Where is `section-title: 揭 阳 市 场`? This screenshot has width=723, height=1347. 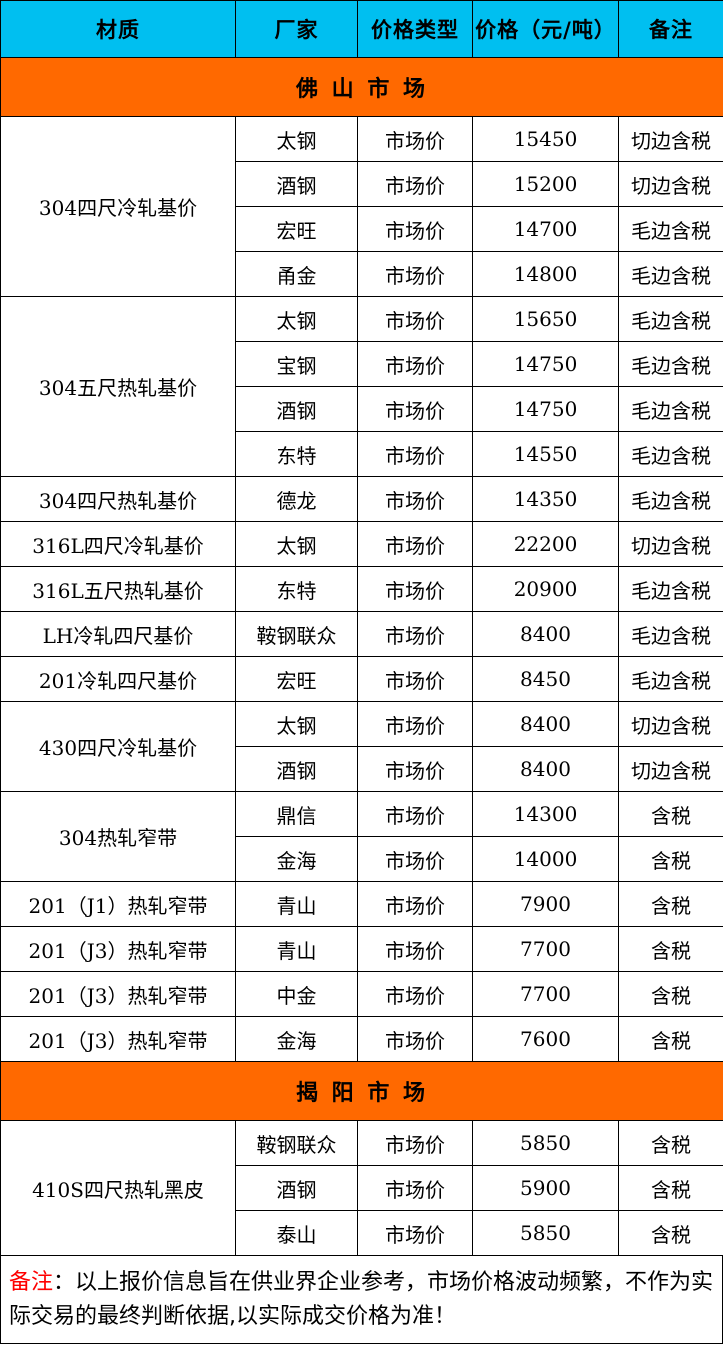 section-title: 揭 阳 市 场 is located at coordinates (361, 1091).